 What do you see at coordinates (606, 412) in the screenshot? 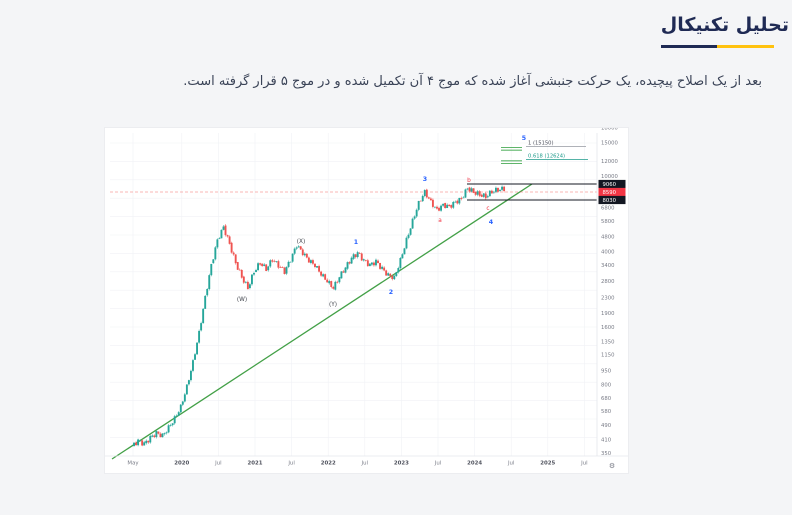
I see `svg-text: 580` at bounding box center [606, 412].